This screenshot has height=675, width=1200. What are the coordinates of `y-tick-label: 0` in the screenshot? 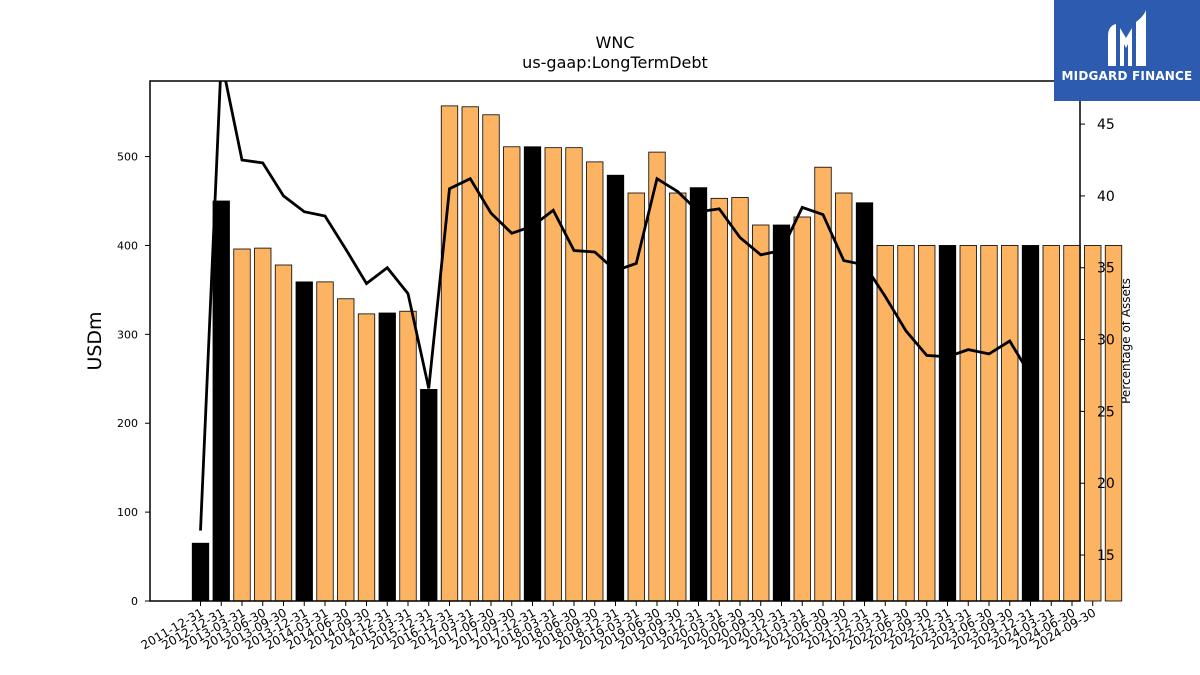 It's located at (134, 601).